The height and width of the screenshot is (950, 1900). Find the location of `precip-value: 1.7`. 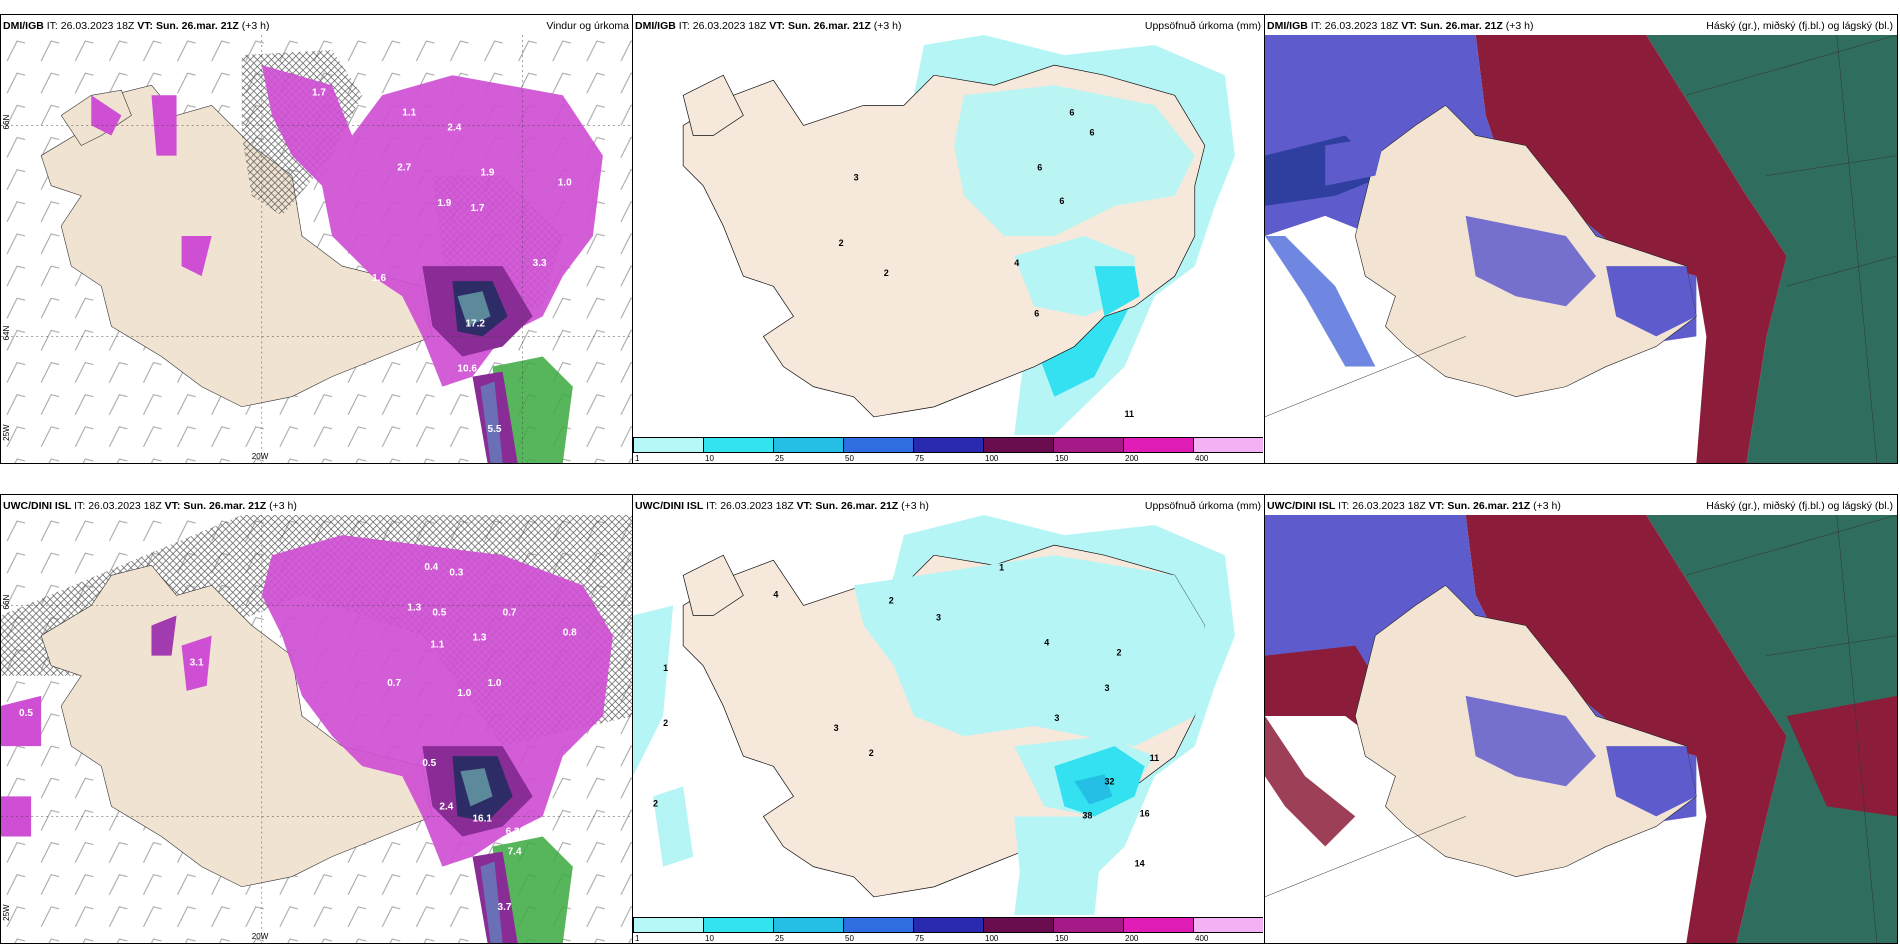

precip-value: 1.7 is located at coordinates (319, 92).